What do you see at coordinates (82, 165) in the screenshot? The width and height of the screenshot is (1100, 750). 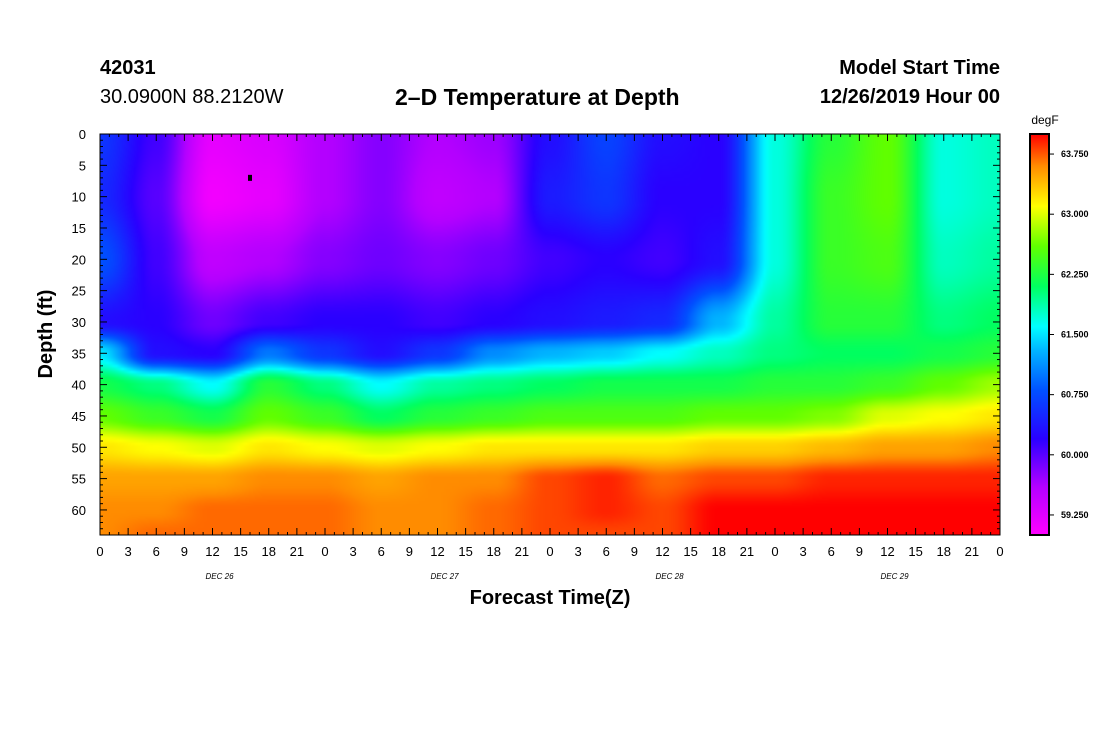 I see `y-tick-label: 5` at bounding box center [82, 165].